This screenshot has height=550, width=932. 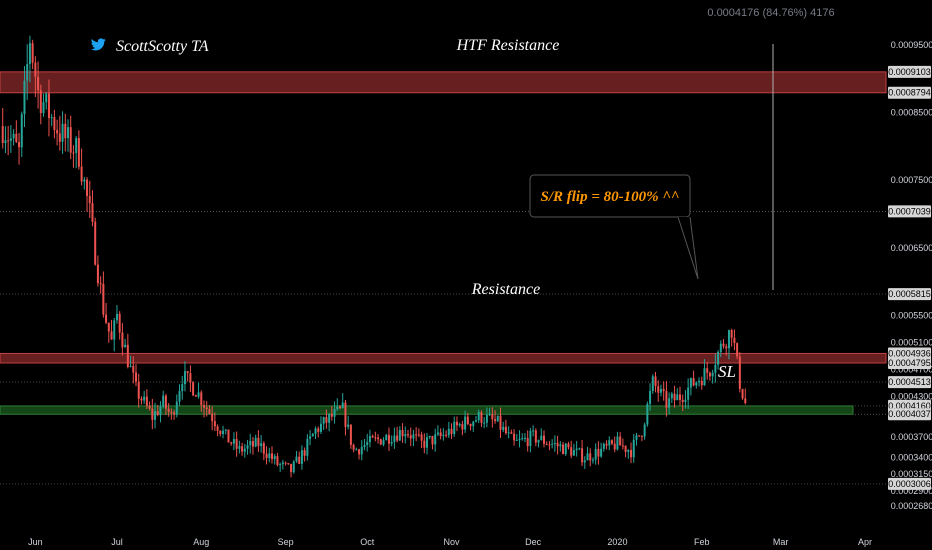 I want to click on x-tick-label: Oct, so click(x=367, y=542).